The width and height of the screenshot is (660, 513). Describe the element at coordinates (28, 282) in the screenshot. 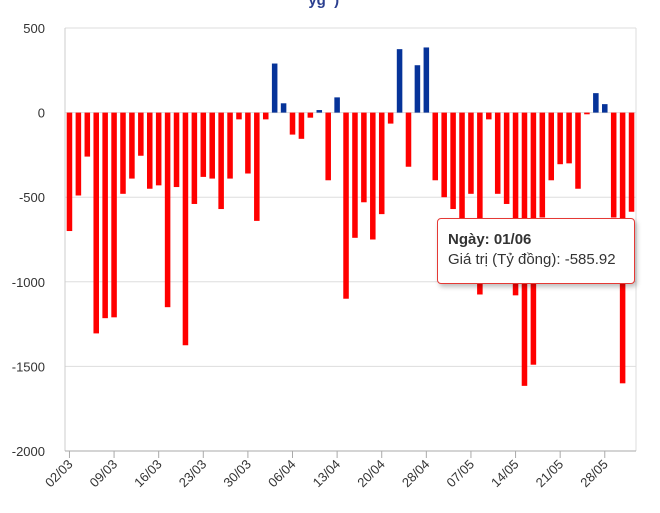

I see `y-tick-label: -1000` at that location.